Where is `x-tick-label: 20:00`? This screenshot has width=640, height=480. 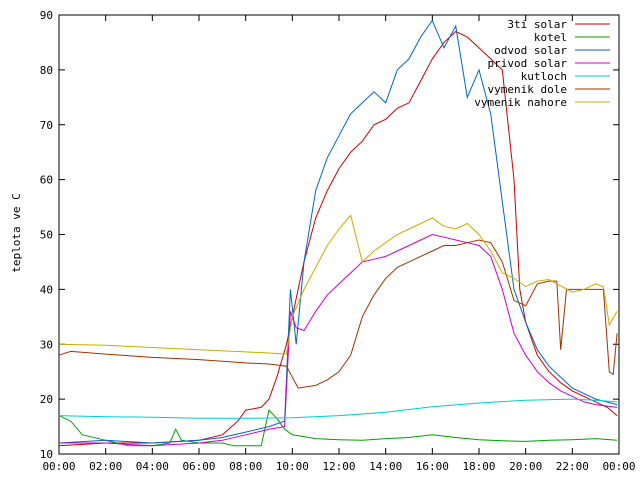 x-tick-label: 20:00 is located at coordinates (525, 466).